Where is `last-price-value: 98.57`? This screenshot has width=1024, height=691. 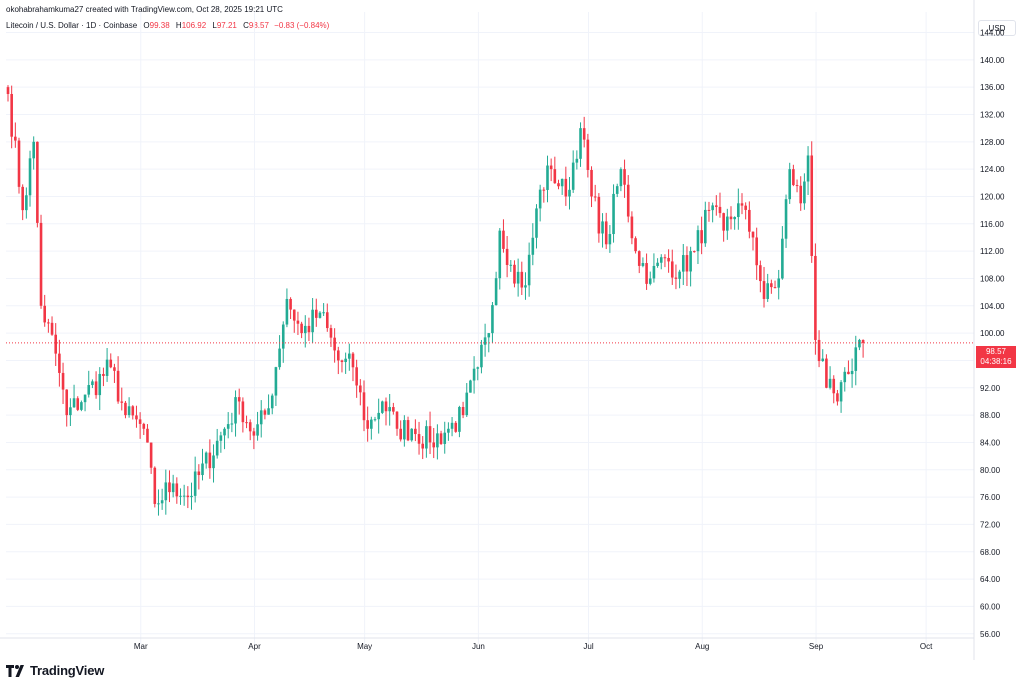
last-price-value: 98.57 is located at coordinates (996, 351).